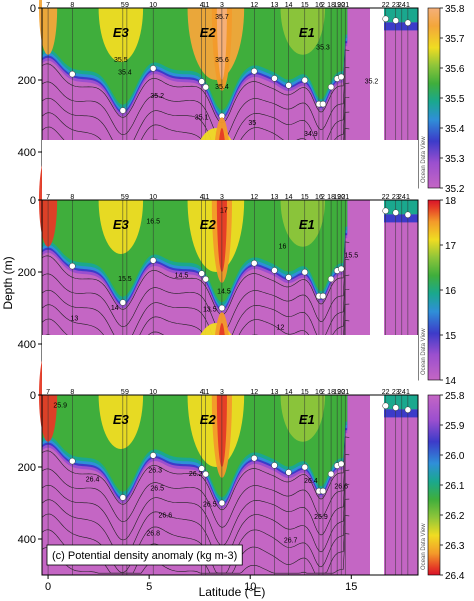  Describe the element at coordinates (155, 470) in the screenshot. I see `contour-label: 26.3` at that location.